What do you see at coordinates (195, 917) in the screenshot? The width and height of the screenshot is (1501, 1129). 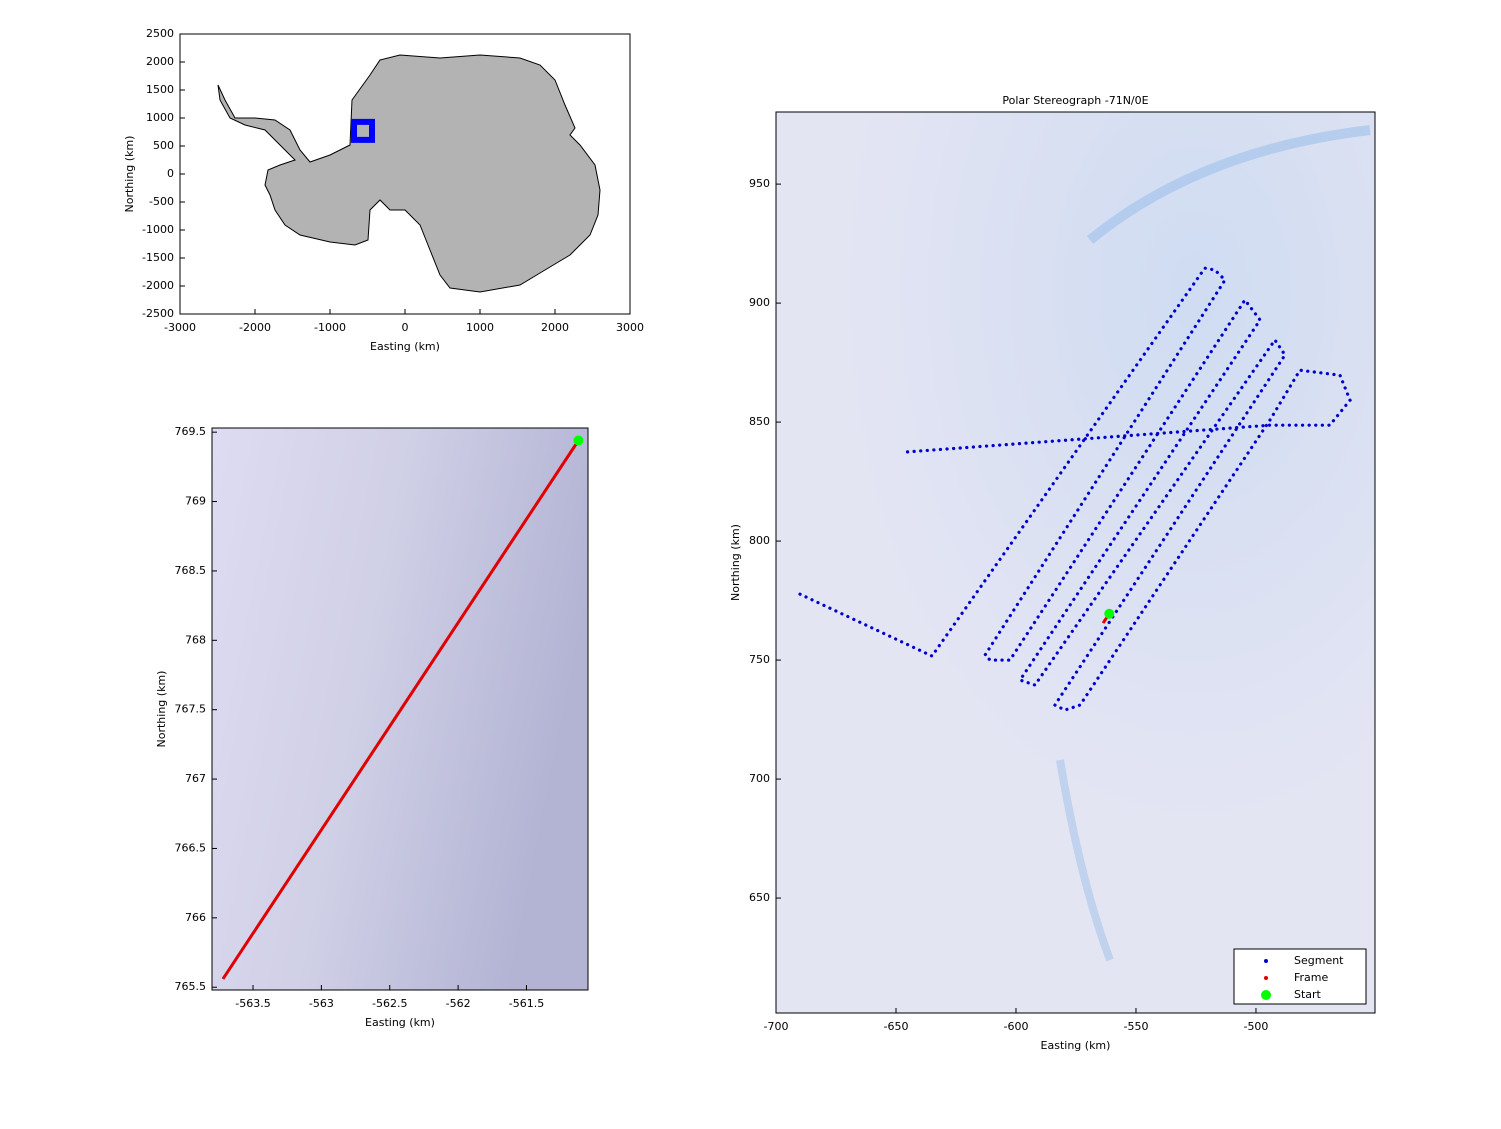 I see `y-tick-label: 766` at bounding box center [195, 917].